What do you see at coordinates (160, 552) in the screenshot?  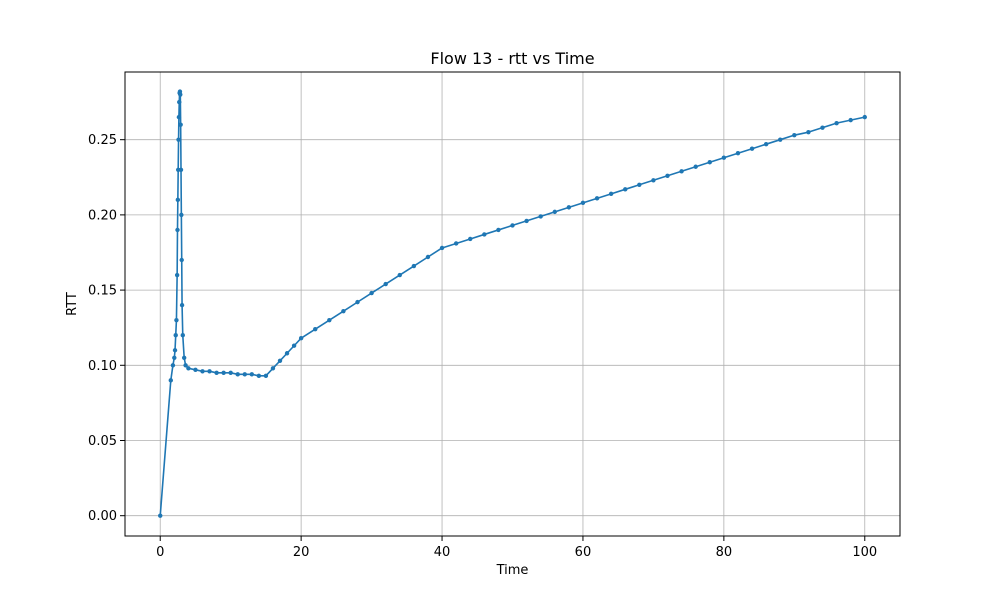 I see `x-tick-label: 0` at bounding box center [160, 552].